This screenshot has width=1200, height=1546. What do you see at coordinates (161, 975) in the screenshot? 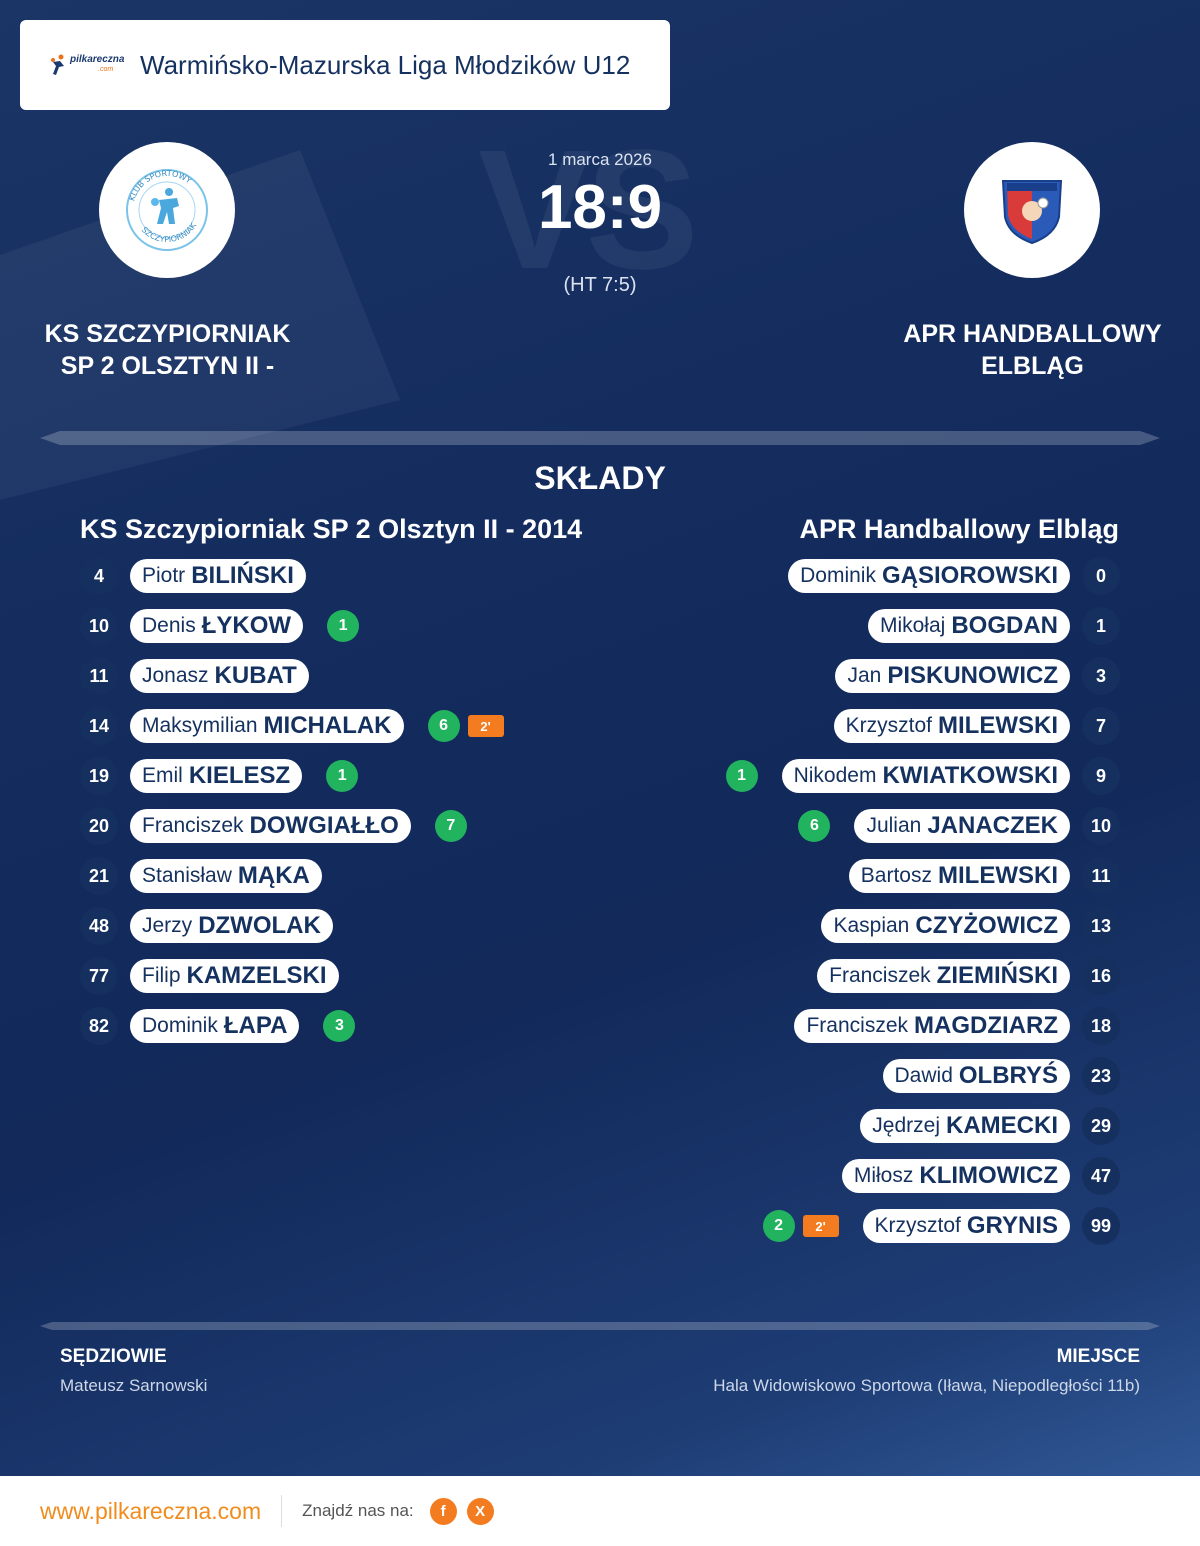
I see `player-first-name: Filip` at bounding box center [161, 975].